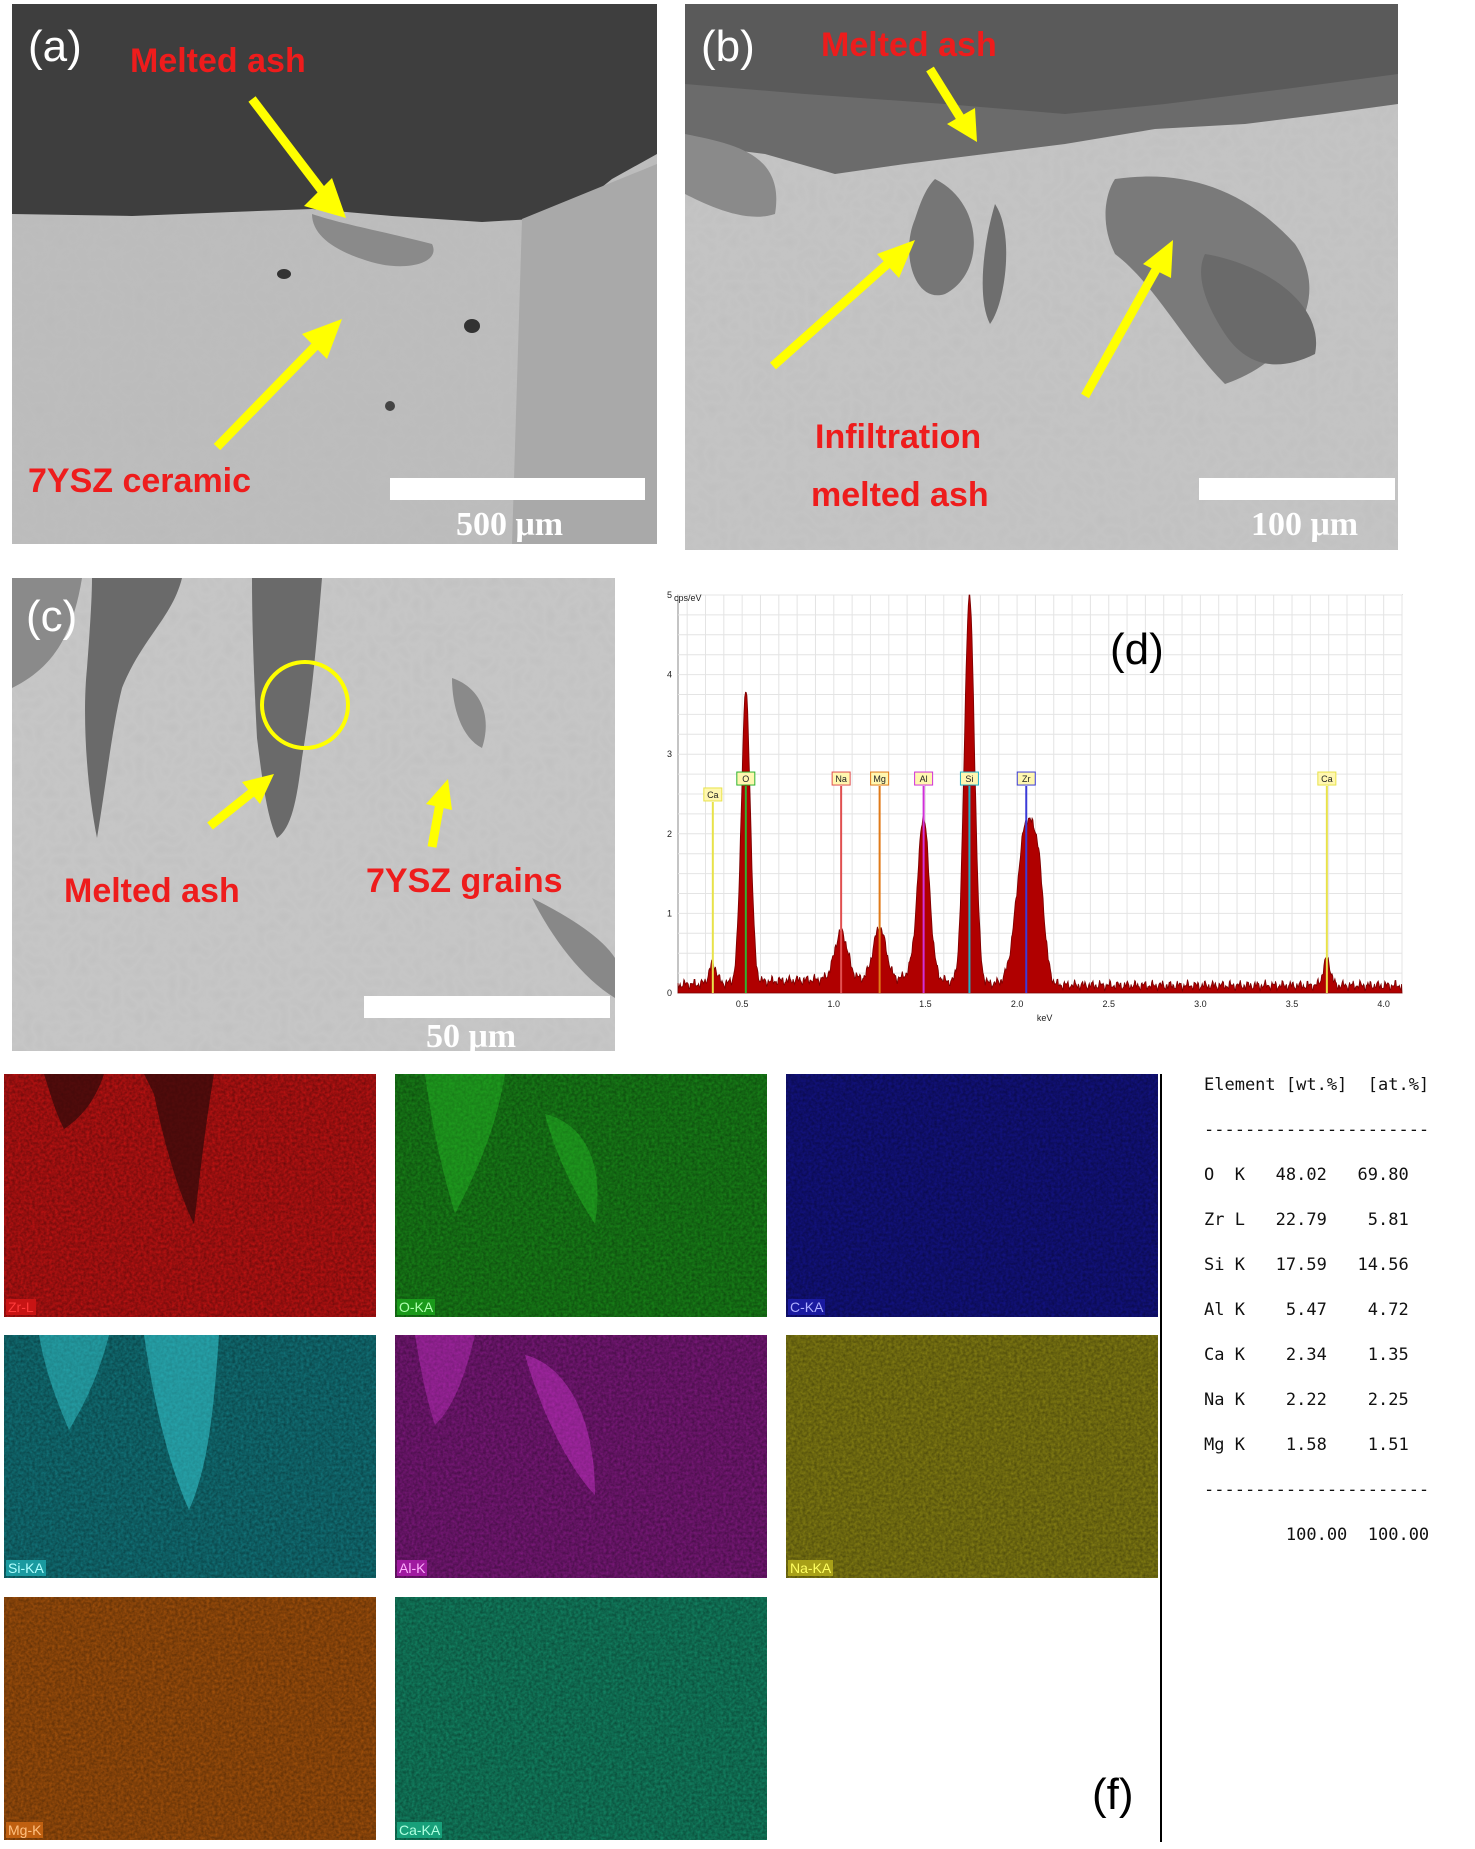 Image resolution: width=1475 pixels, height=1849 pixels. I want to click on element-map-ca: Ca-KA, so click(581, 1718).